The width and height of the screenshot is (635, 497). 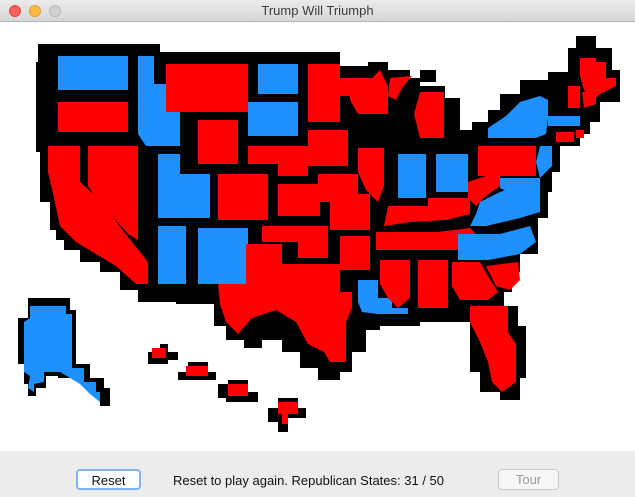 What do you see at coordinates (159, 101) in the screenshot?
I see `state-id` at bounding box center [159, 101].